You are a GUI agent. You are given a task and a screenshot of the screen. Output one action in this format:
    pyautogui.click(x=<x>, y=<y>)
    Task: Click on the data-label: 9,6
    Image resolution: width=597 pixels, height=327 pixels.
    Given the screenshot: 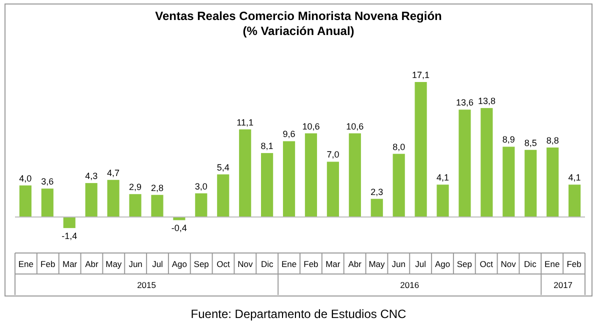 What is the action you would take?
    pyautogui.click(x=289, y=134)
    